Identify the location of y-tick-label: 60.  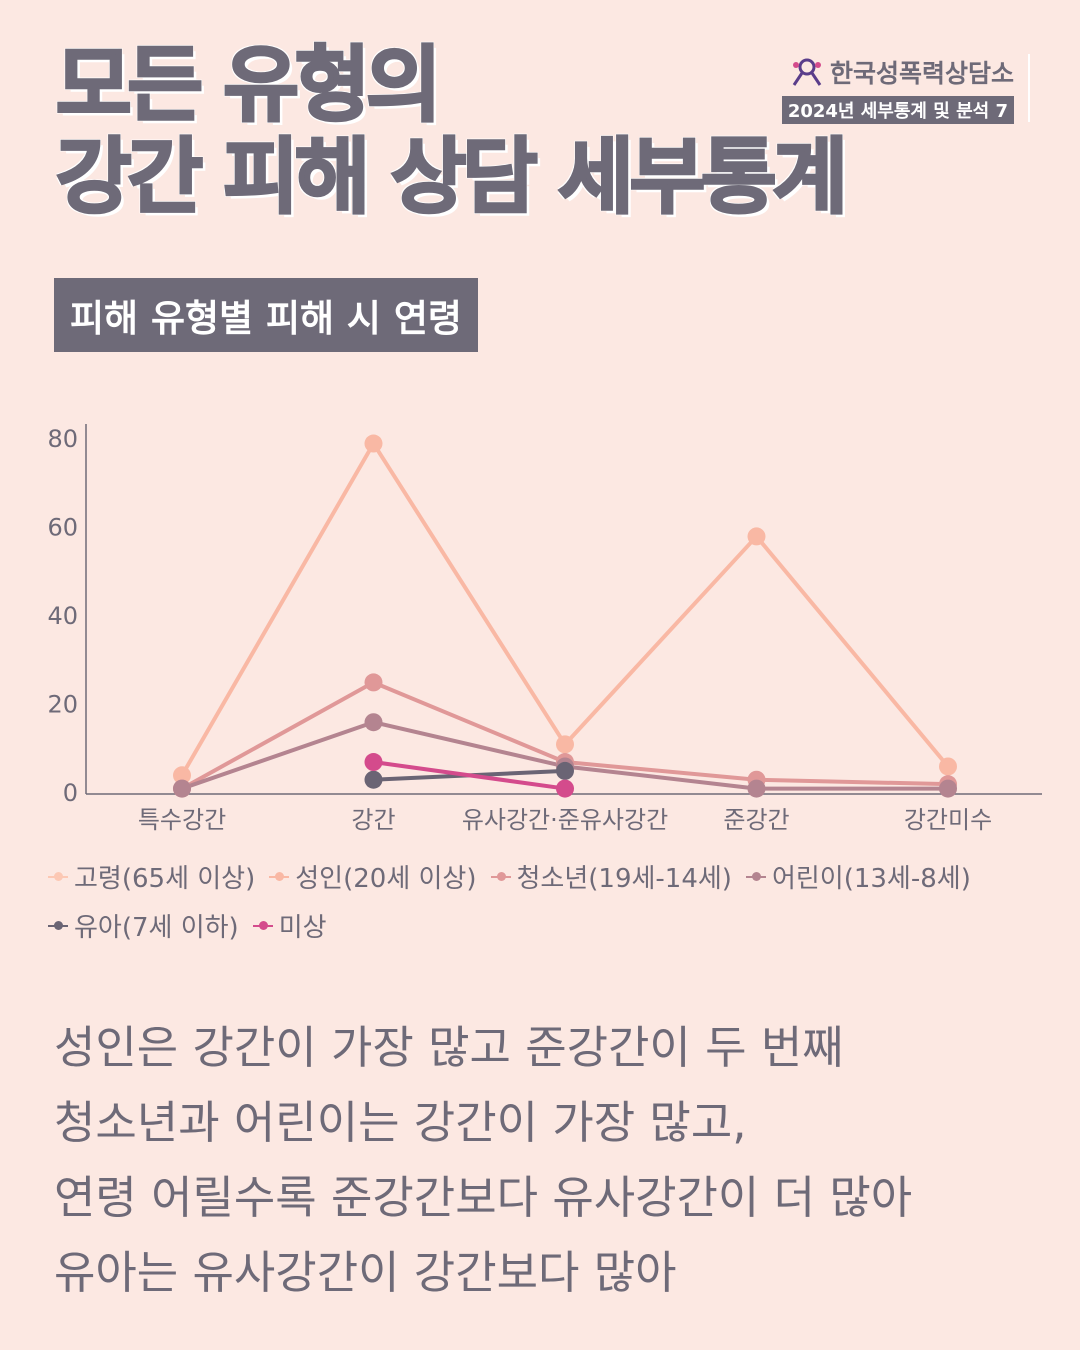
(62, 528).